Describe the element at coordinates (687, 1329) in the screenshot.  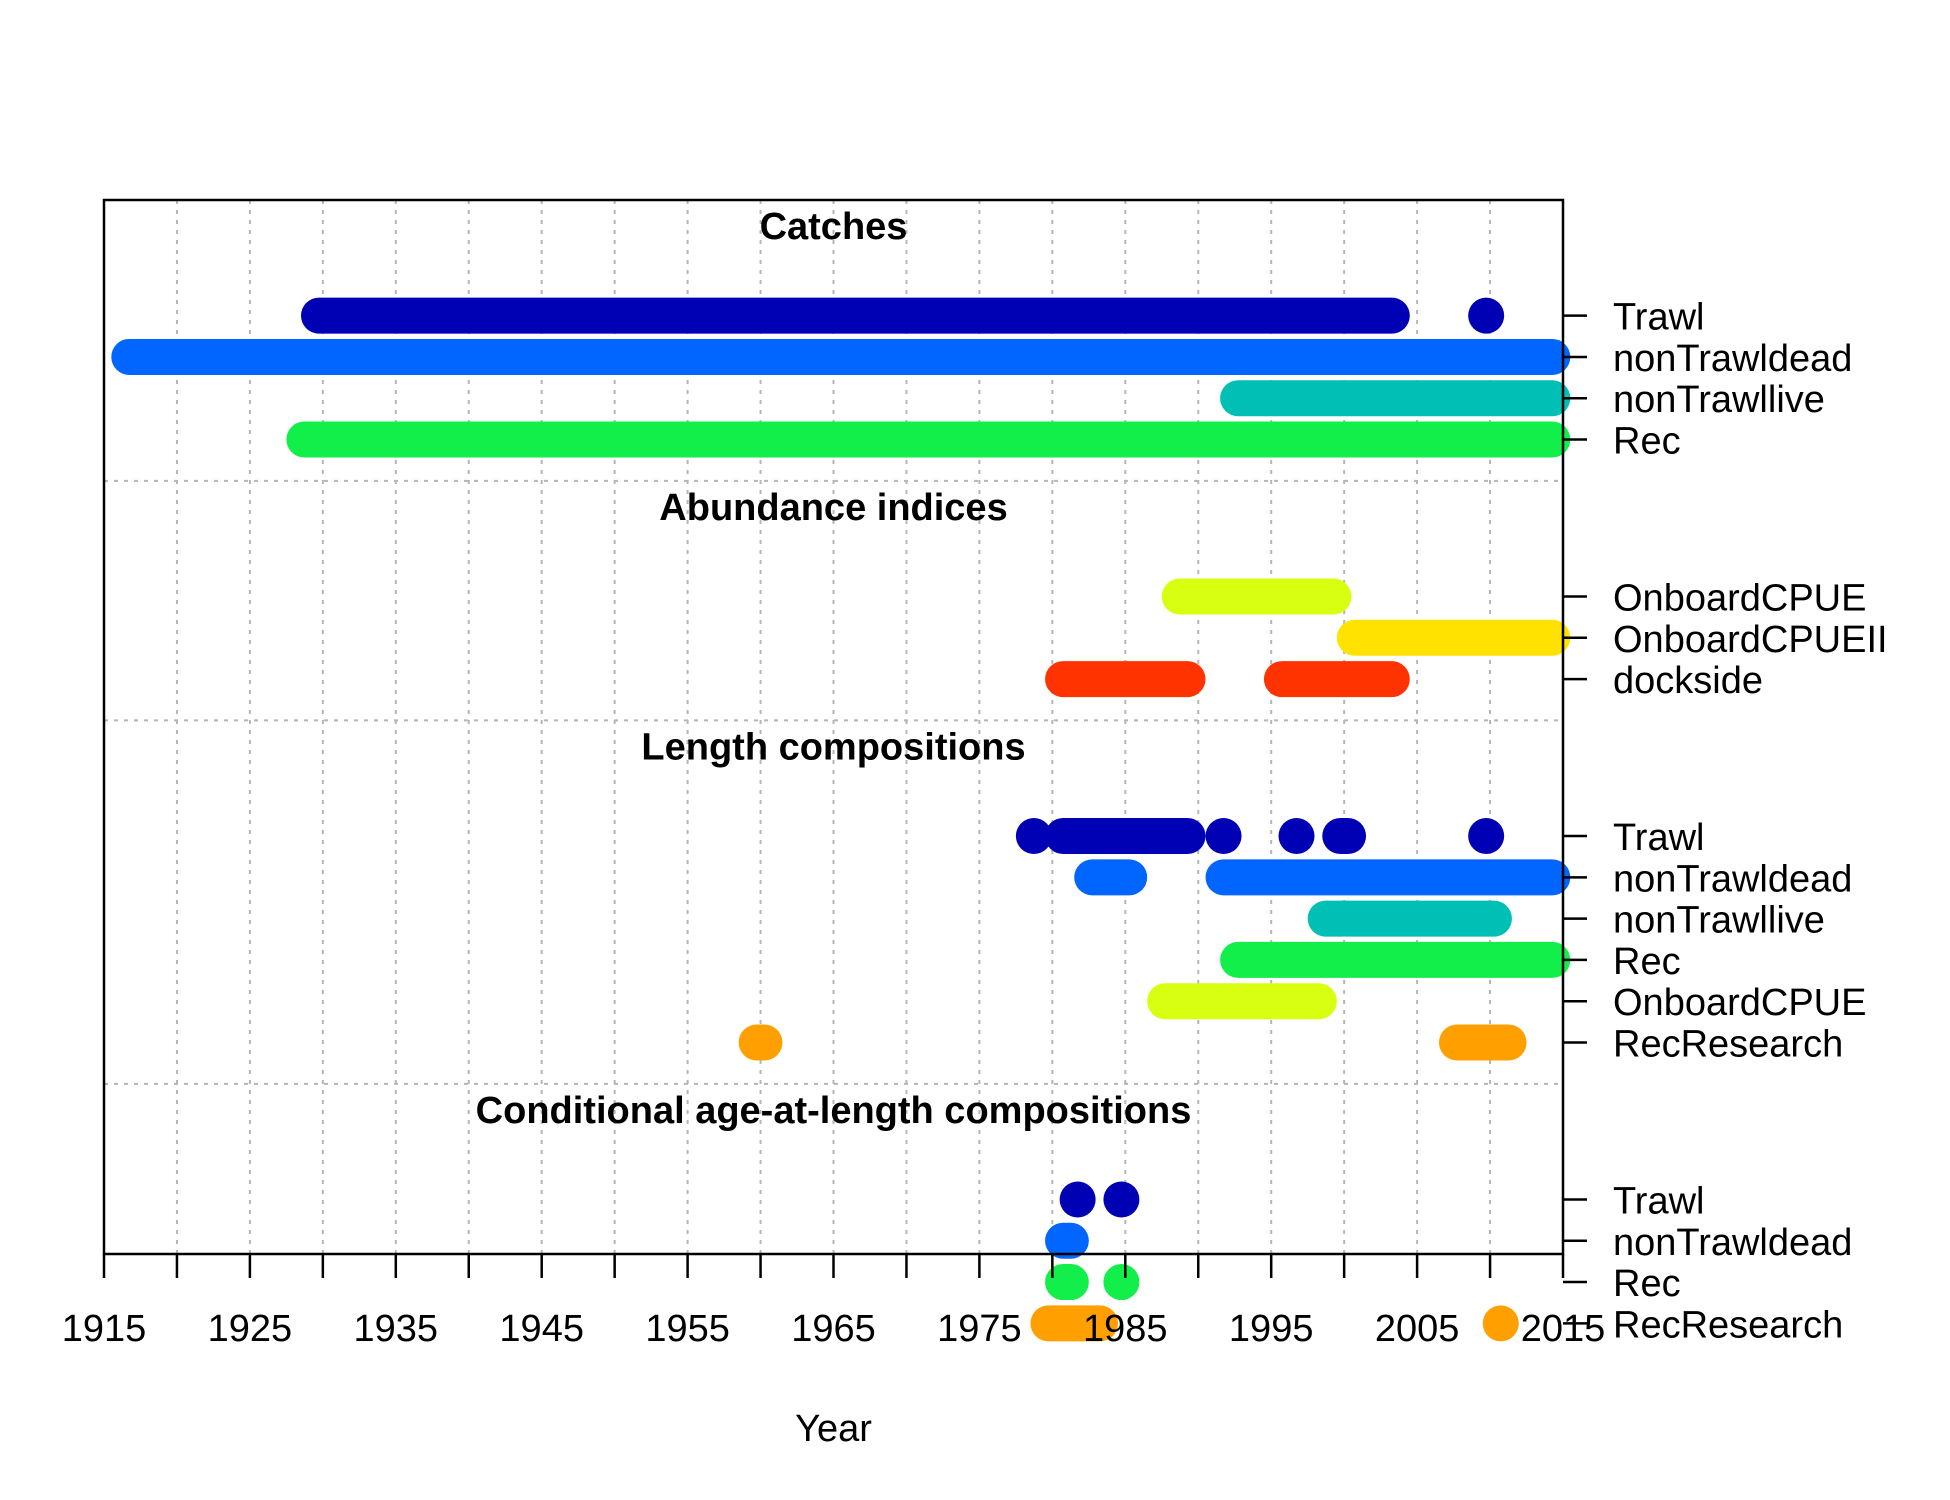
I see `x-tick-label: 1955` at that location.